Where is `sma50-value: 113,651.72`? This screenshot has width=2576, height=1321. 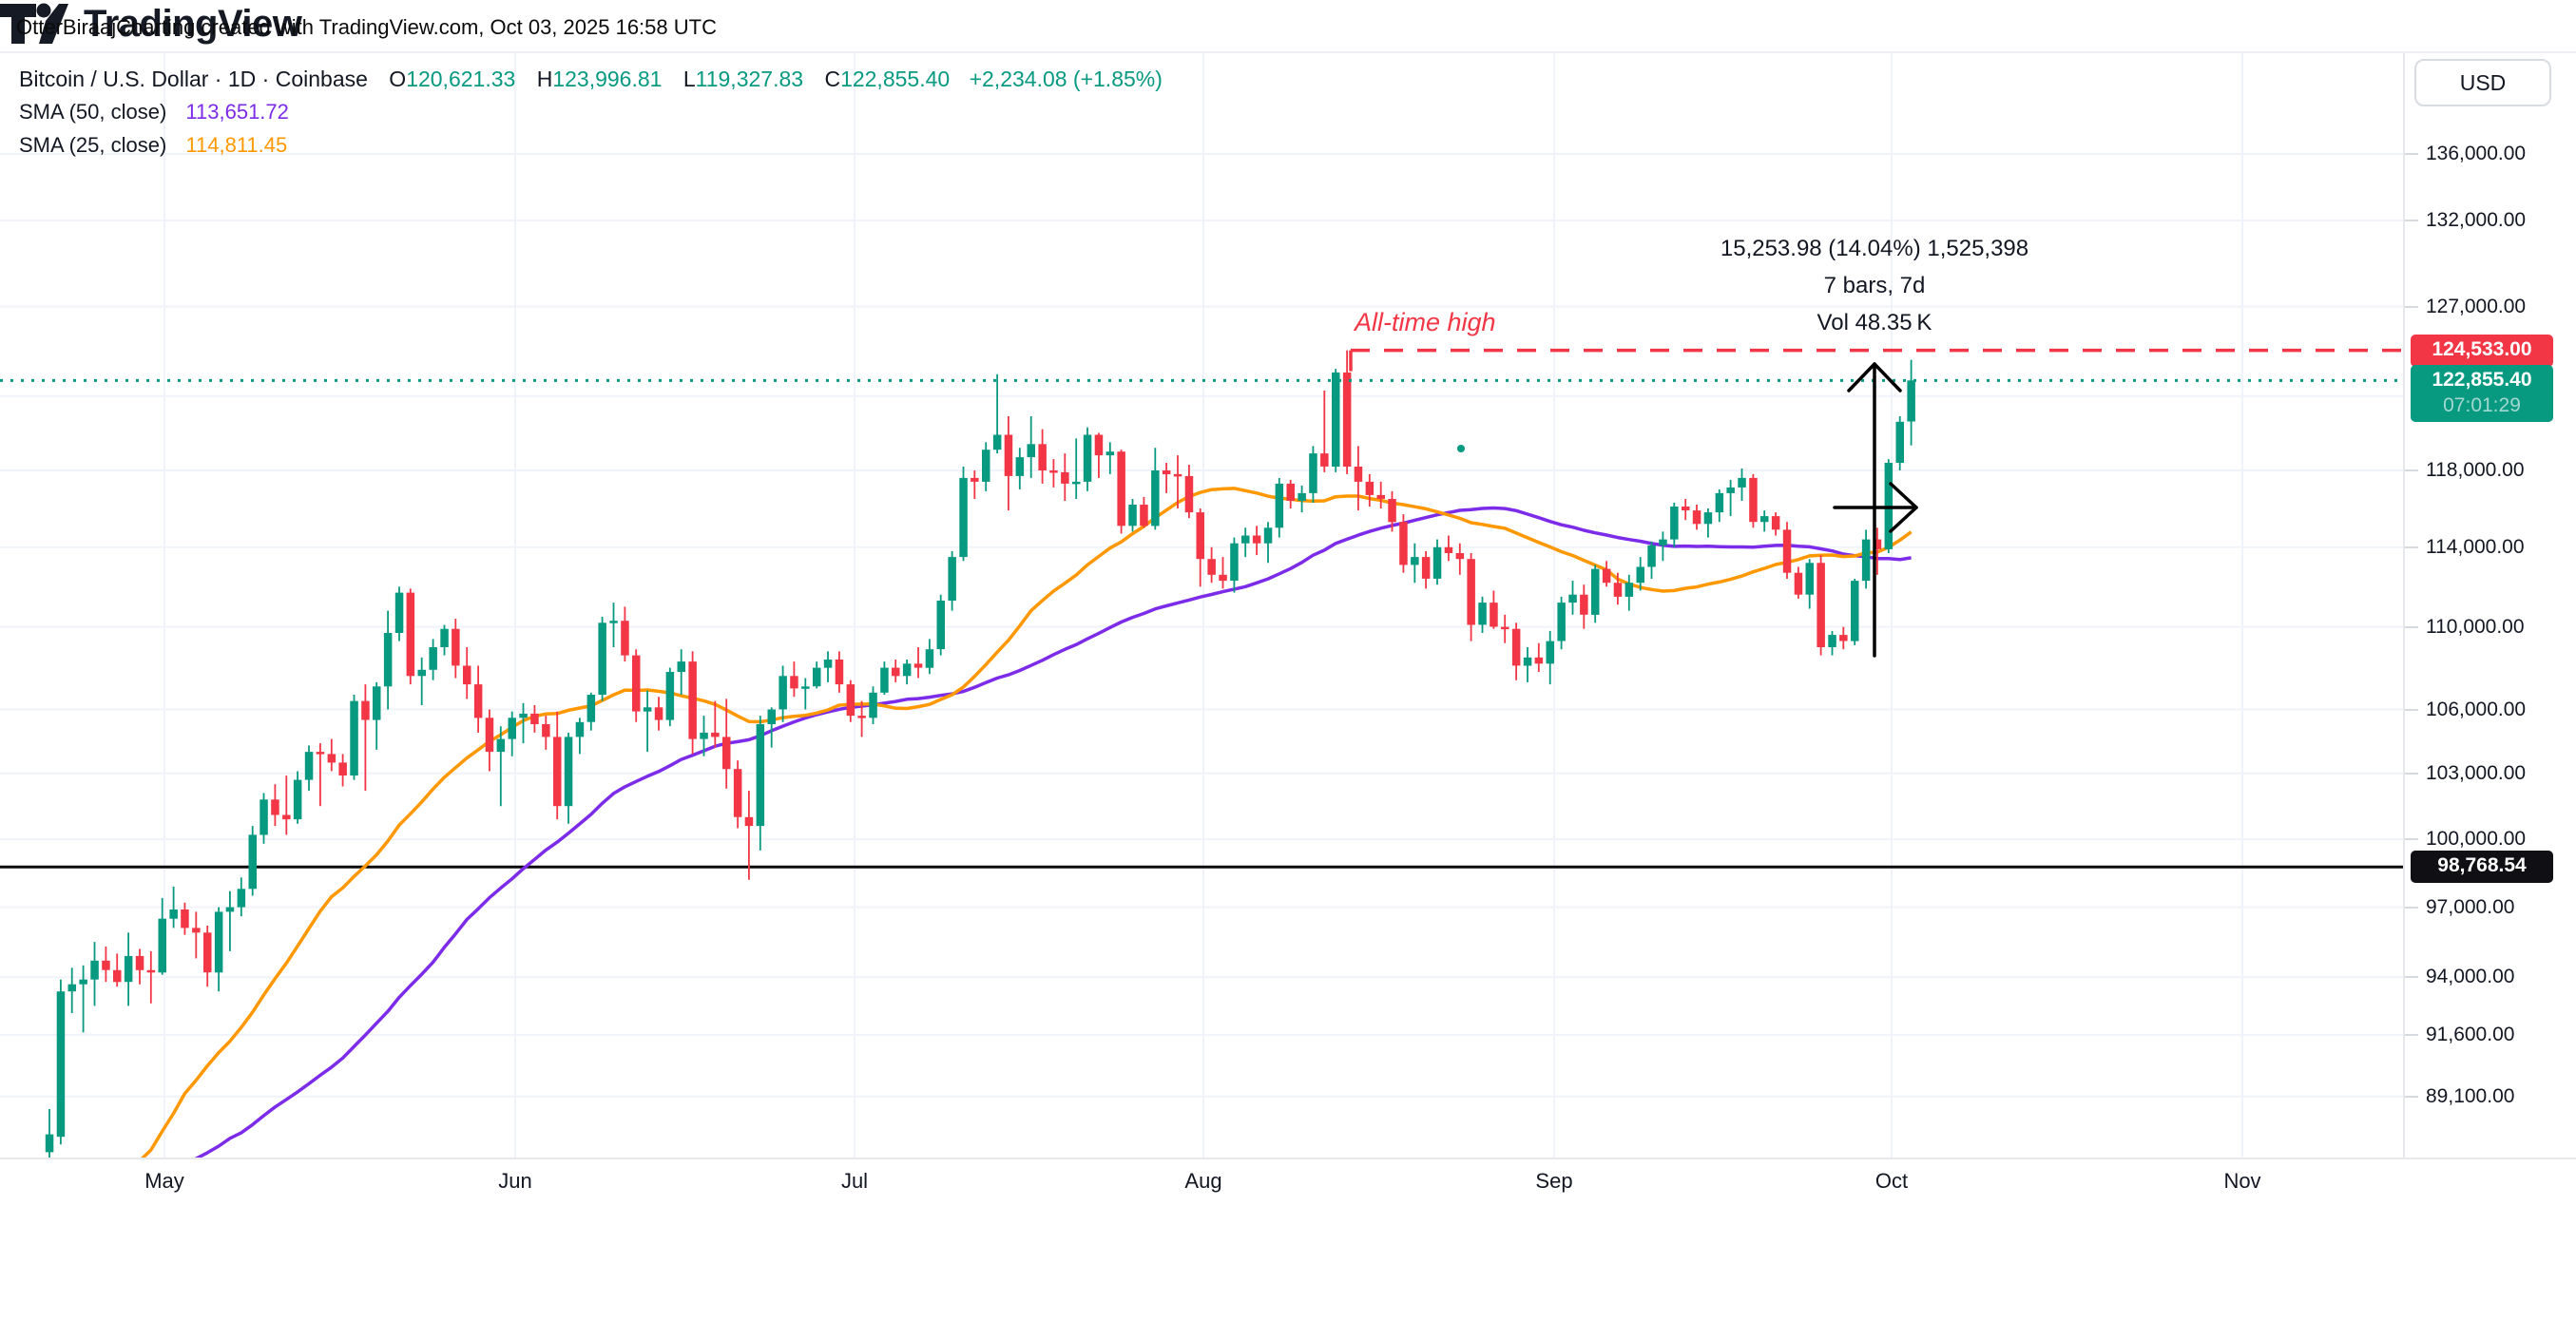 sma50-value: 113,651.72 is located at coordinates (237, 112).